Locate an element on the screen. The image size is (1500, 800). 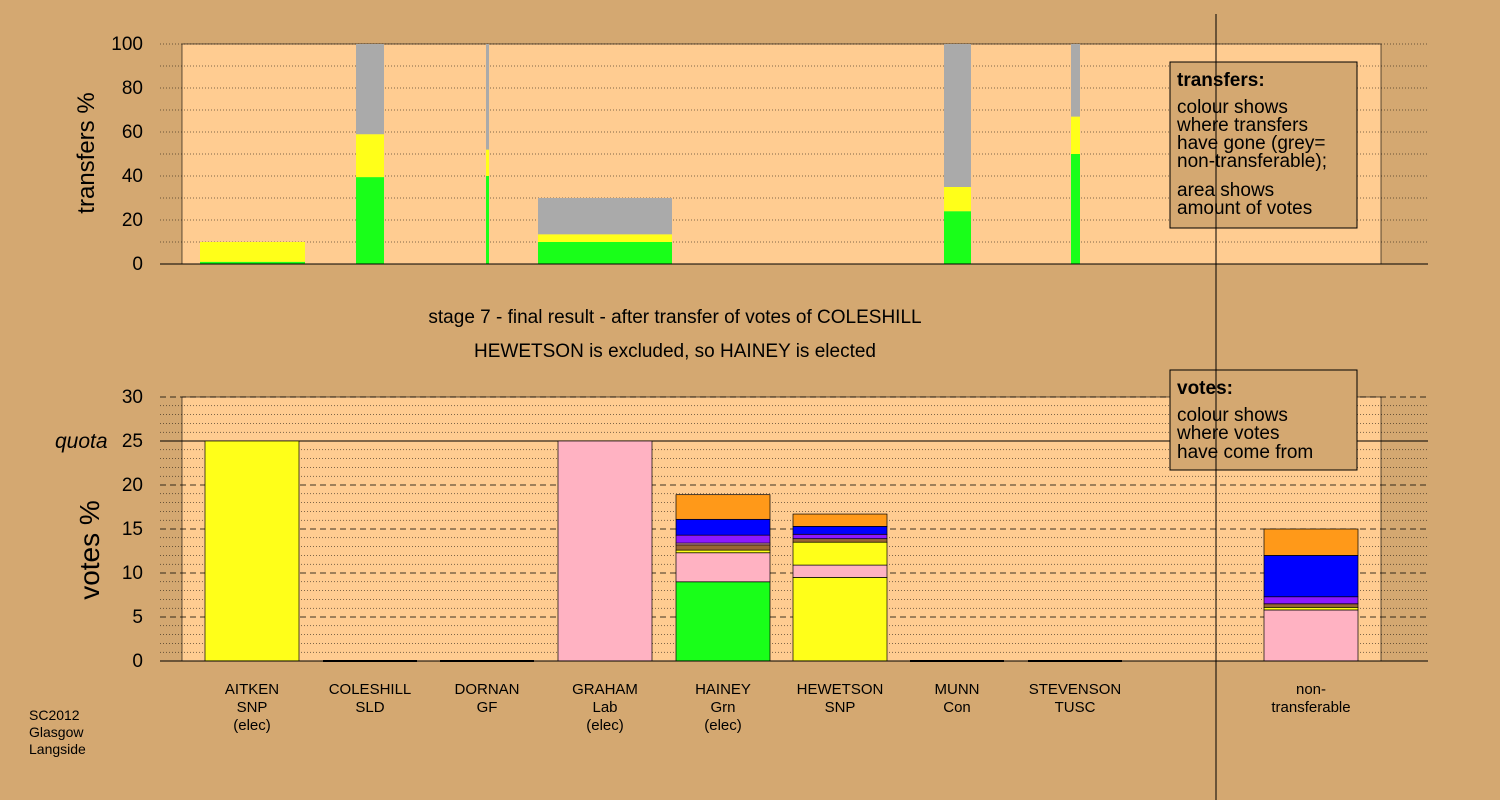
transfers-legend-title: transfers: is located at coordinates (1221, 80).